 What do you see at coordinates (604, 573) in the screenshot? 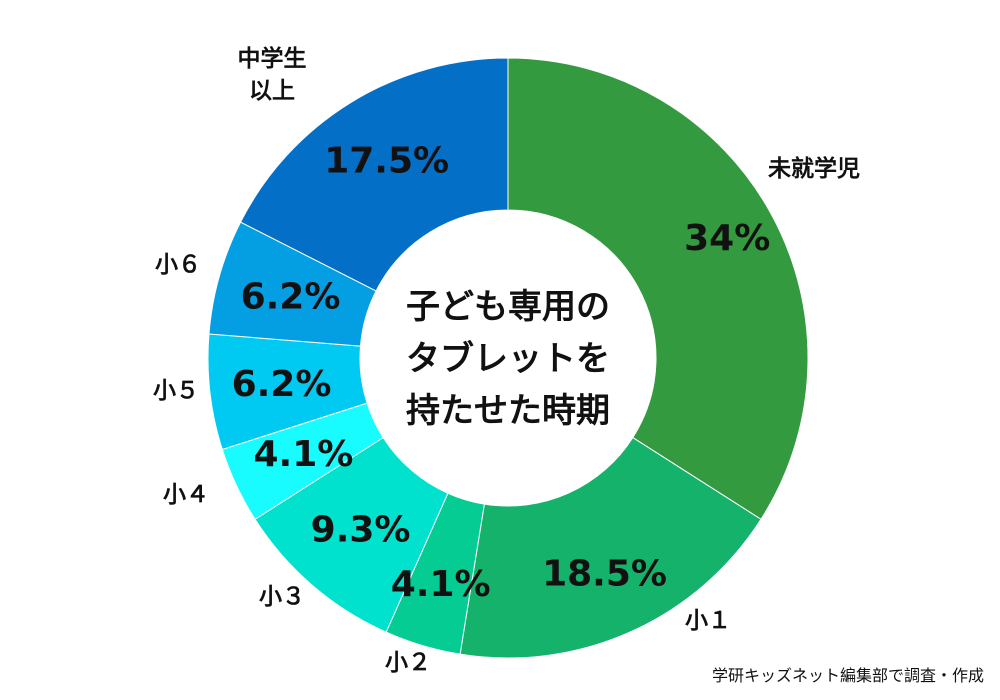
I see `slice-value-label: 18.5%` at bounding box center [604, 573].